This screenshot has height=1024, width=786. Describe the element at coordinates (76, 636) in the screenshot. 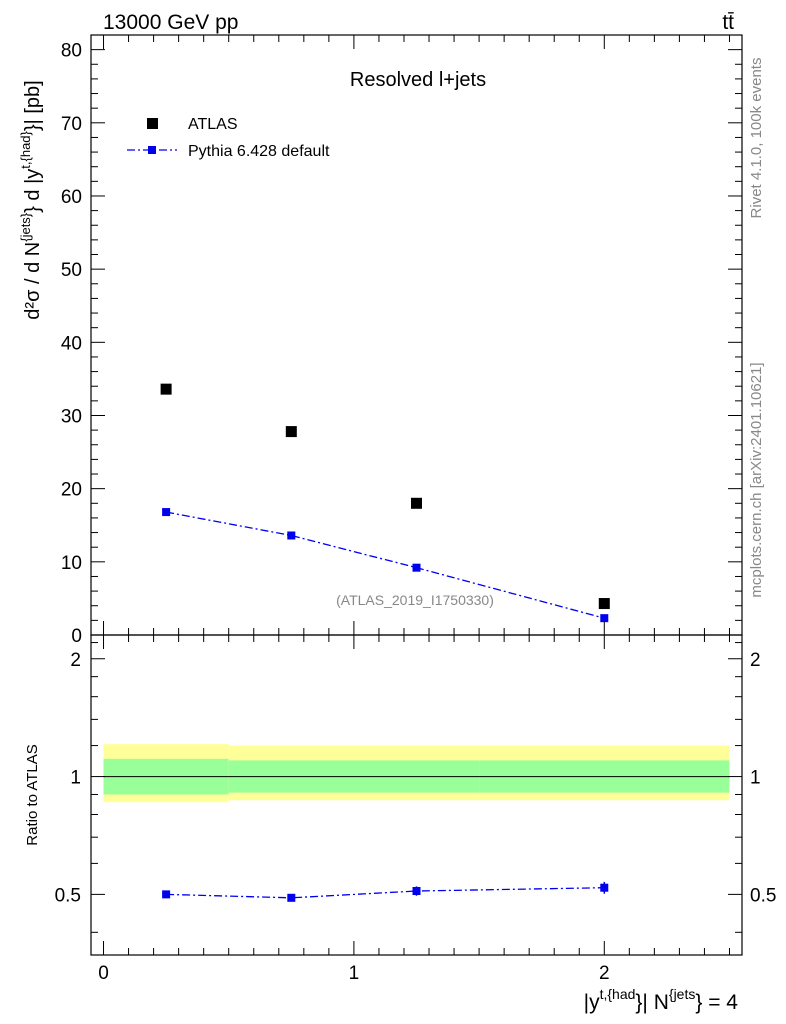

I see `main-ytick-label: 0` at that location.